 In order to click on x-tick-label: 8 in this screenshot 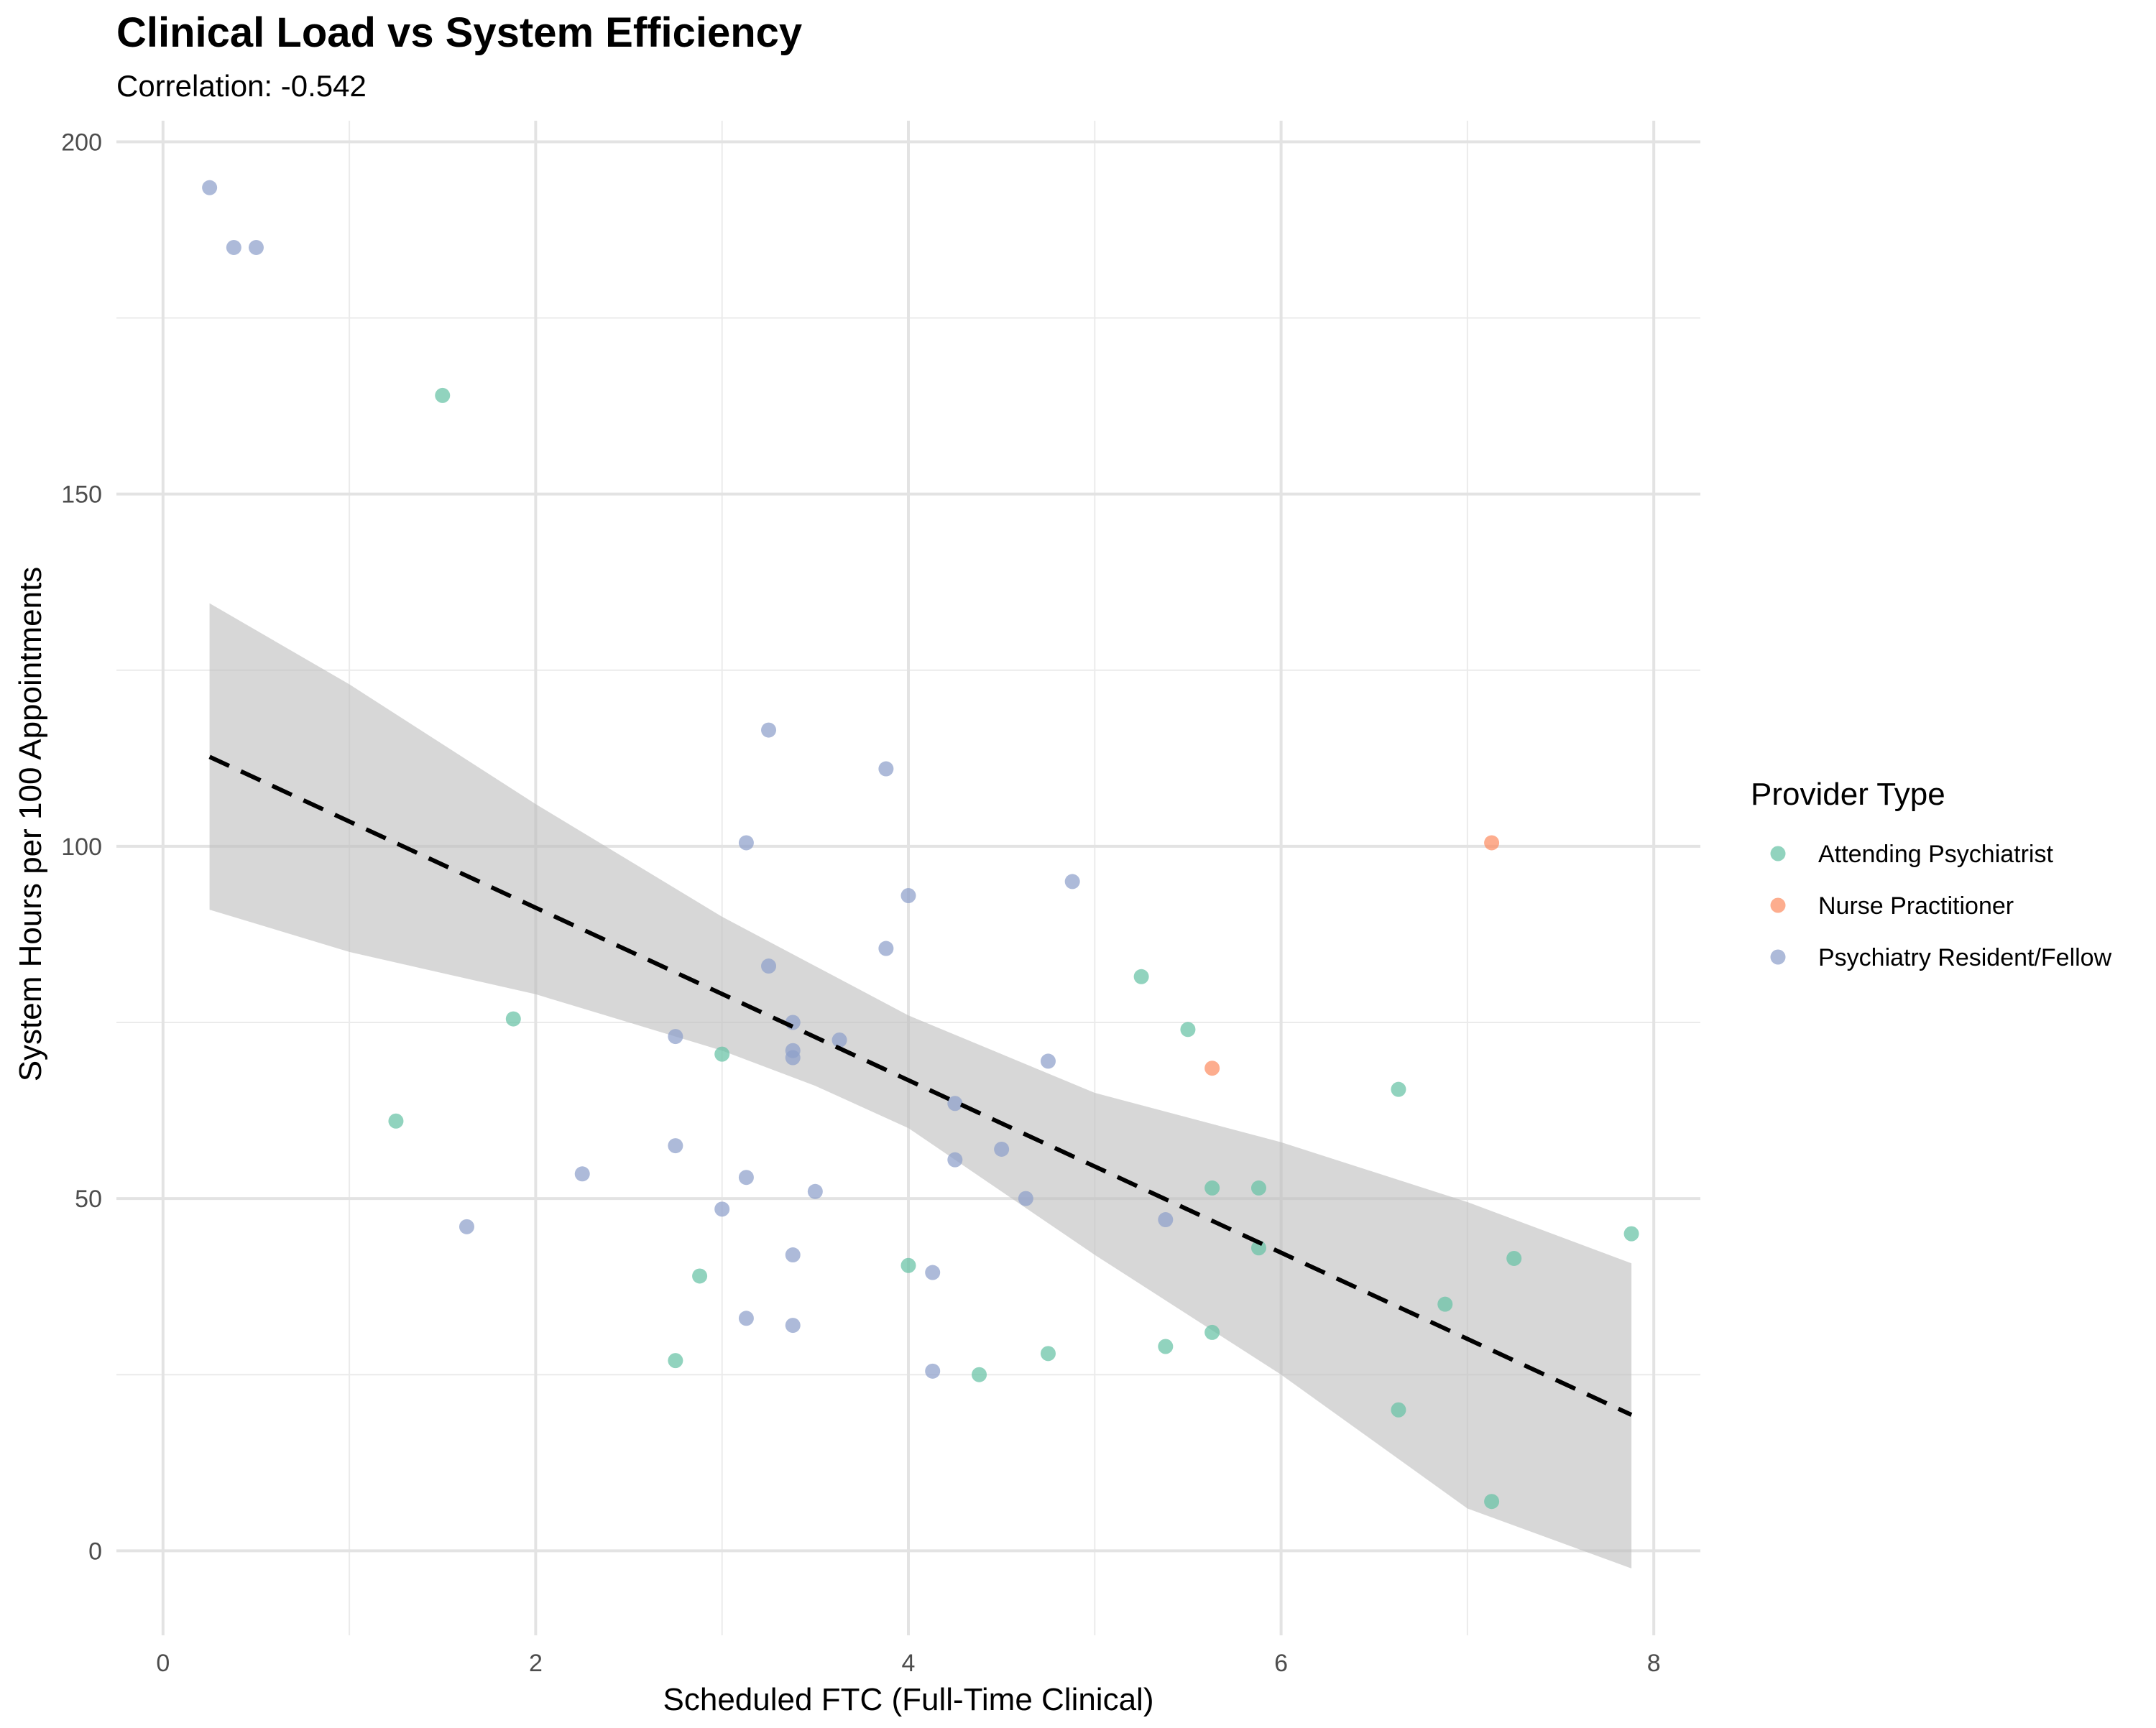, I will do `click(1654, 1663)`.